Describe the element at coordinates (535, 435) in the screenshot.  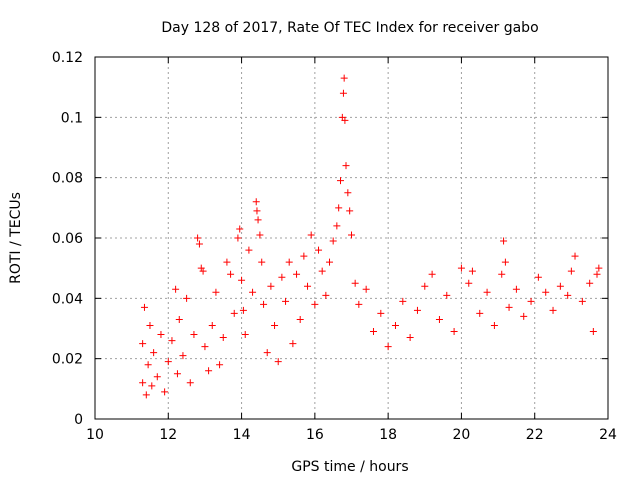
I see `x-tick-label: 22` at that location.